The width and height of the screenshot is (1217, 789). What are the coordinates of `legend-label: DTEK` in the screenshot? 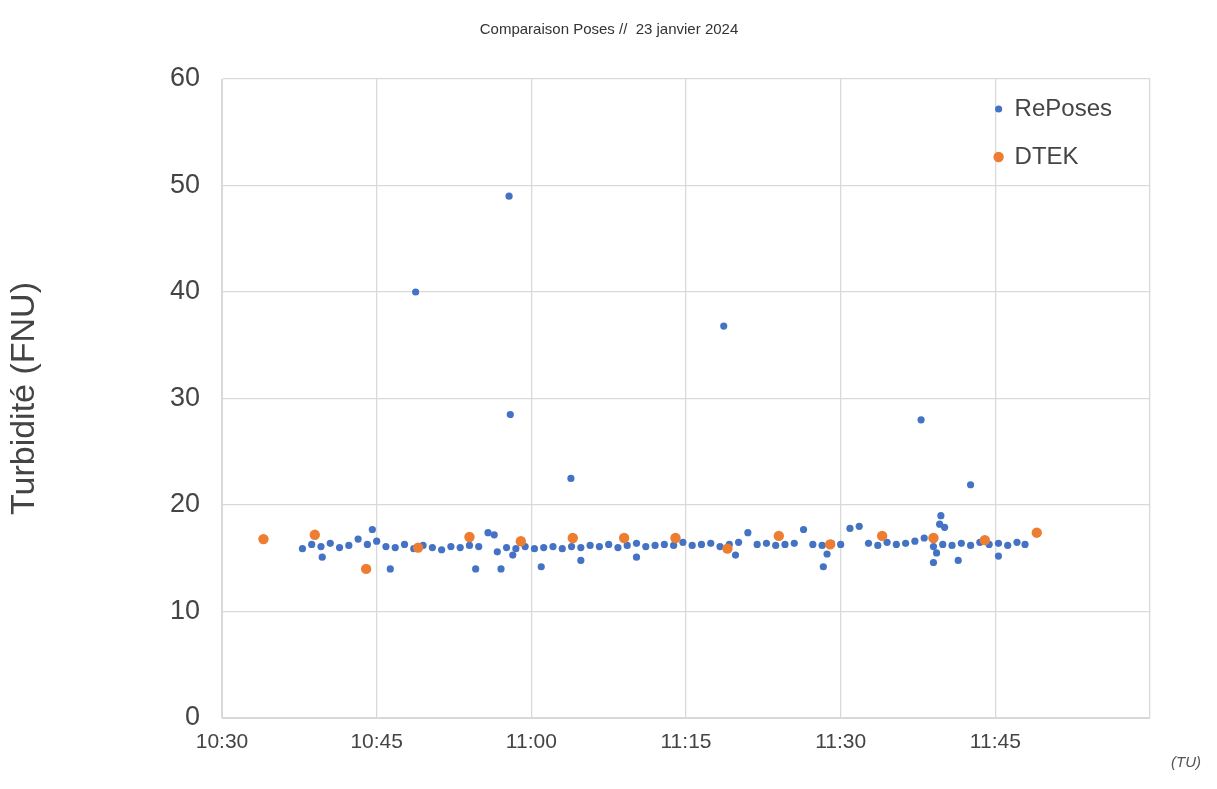 It's located at (1046, 155).